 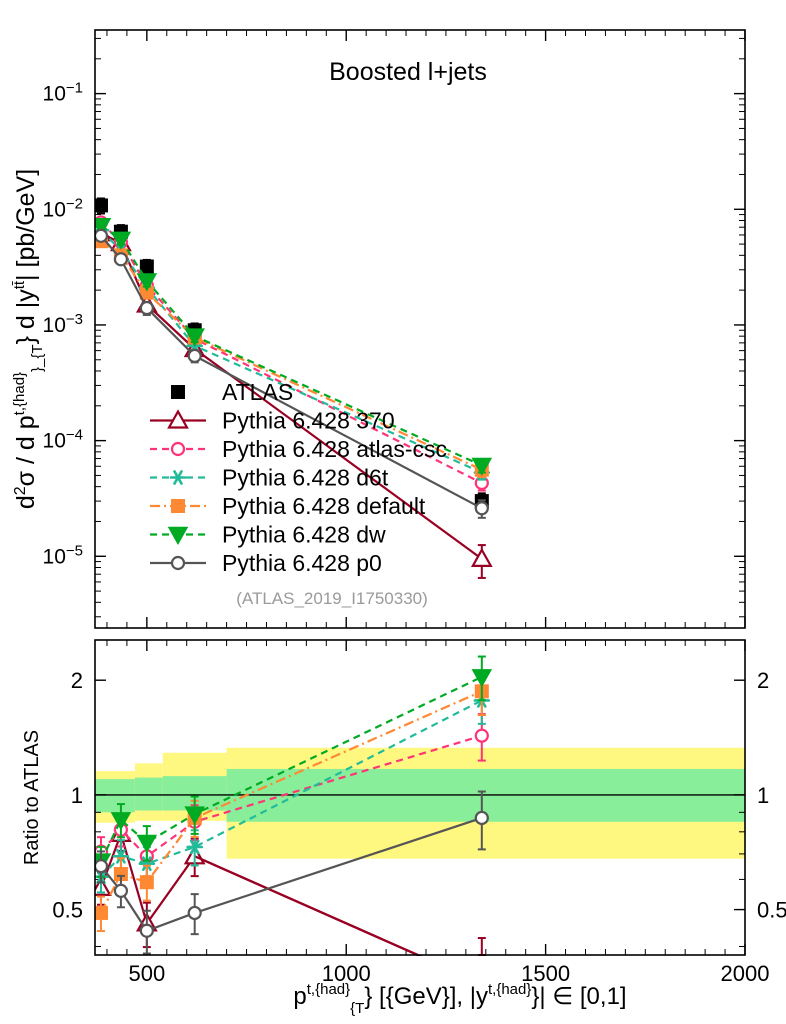 I want to click on y-tick-label-ratio: 1, so click(x=77, y=795).